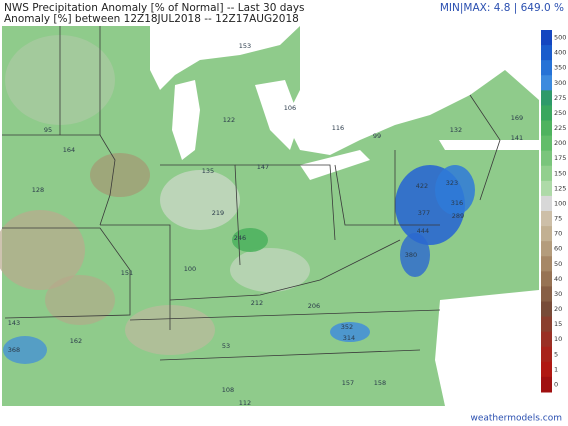 The height and width of the screenshot is (426, 568). I want to click on colorbar-label: 125, so click(560, 188).